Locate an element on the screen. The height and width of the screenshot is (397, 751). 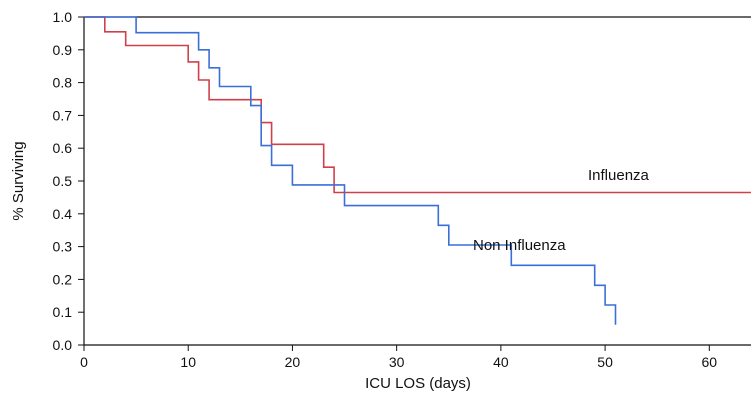
x-tick-label: 30 is located at coordinates (397, 362).